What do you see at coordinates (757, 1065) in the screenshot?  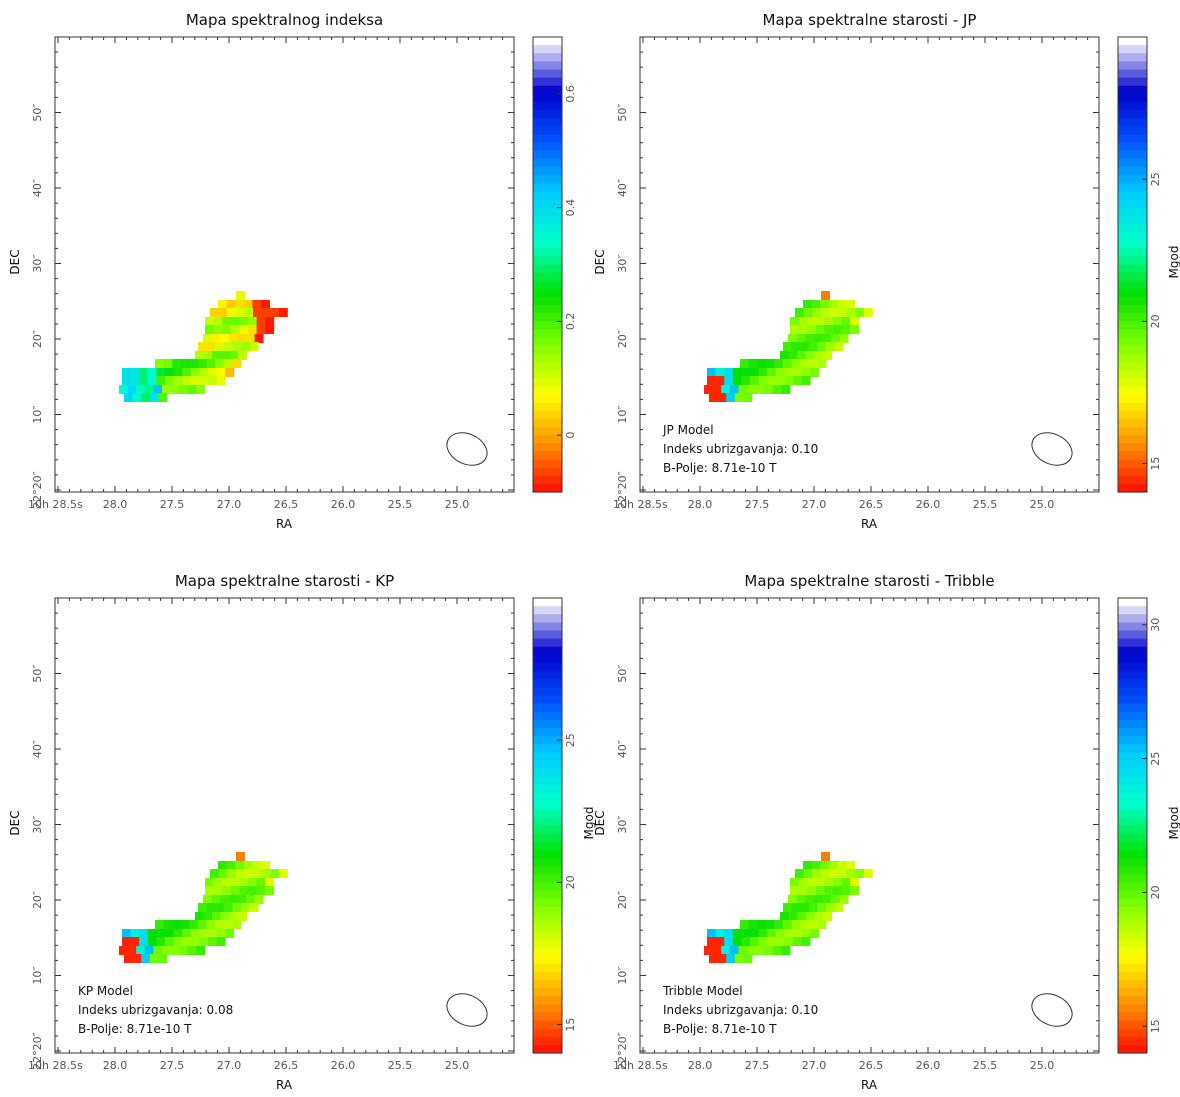 I see `x-tick-label: 27.5` at bounding box center [757, 1065].